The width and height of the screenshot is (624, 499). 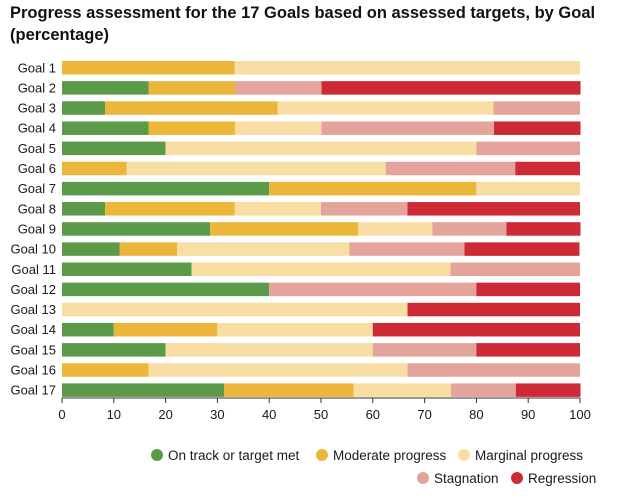 I want to click on bar-goal-16-stagnation, so click(x=493, y=370).